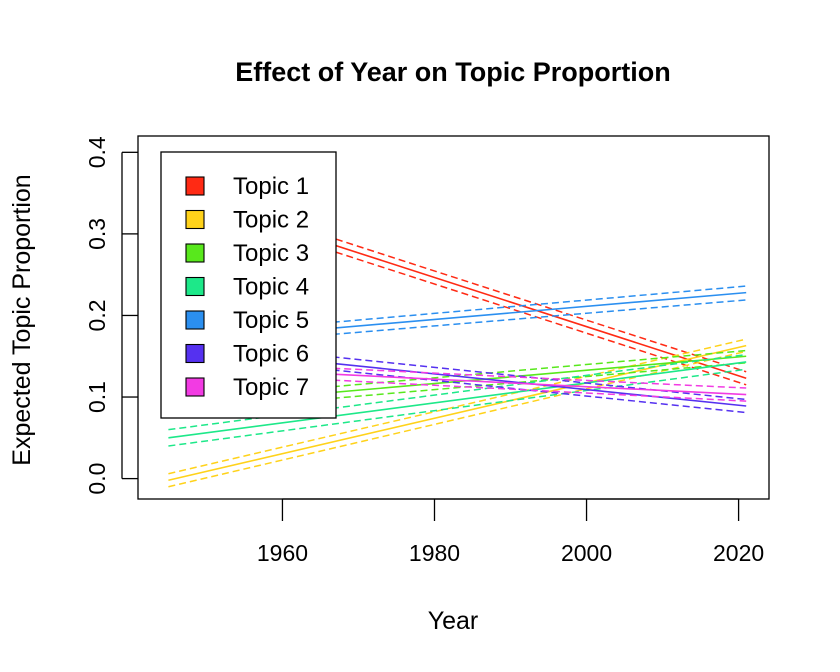 The image size is (840, 672). Describe the element at coordinates (738, 553) in the screenshot. I see `x-tick-label: 2020` at that location.